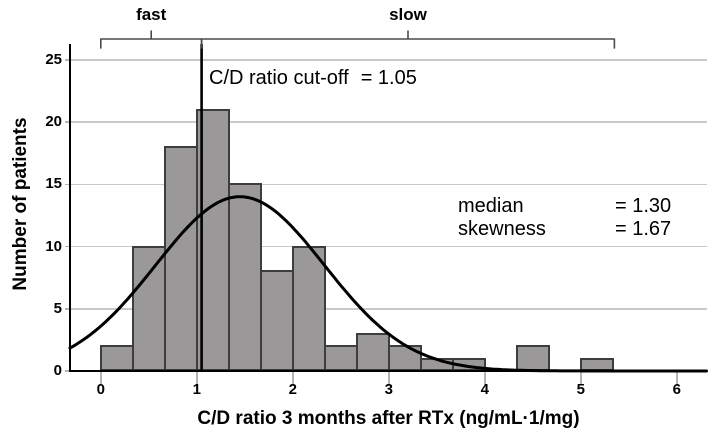 The height and width of the screenshot is (443, 723). Describe the element at coordinates (20, 204) in the screenshot. I see `y-axis-title: Number of patients` at that location.